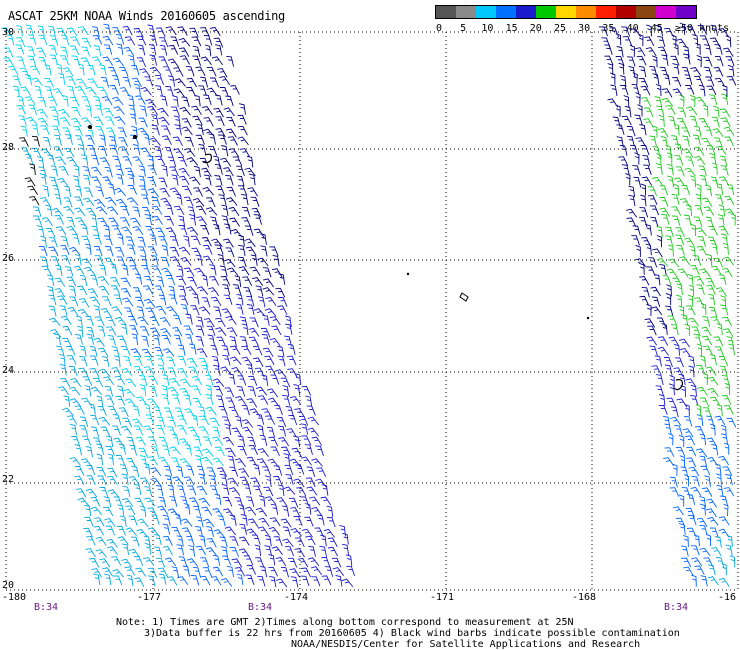 The width and height of the screenshot is (740, 650). Describe the element at coordinates (463, 28) in the screenshot. I see `legend-label: 5` at that location.